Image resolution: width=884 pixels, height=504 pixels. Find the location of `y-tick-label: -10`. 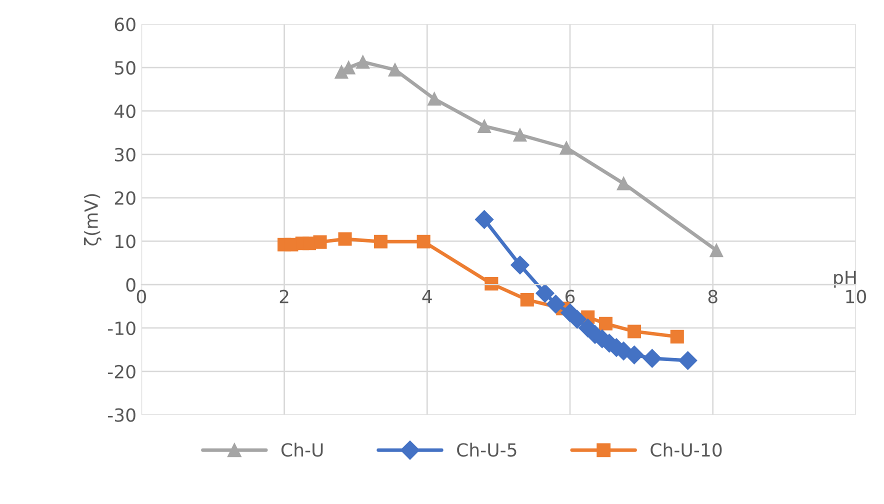

y-tick-label: -10 is located at coordinates (122, 328).